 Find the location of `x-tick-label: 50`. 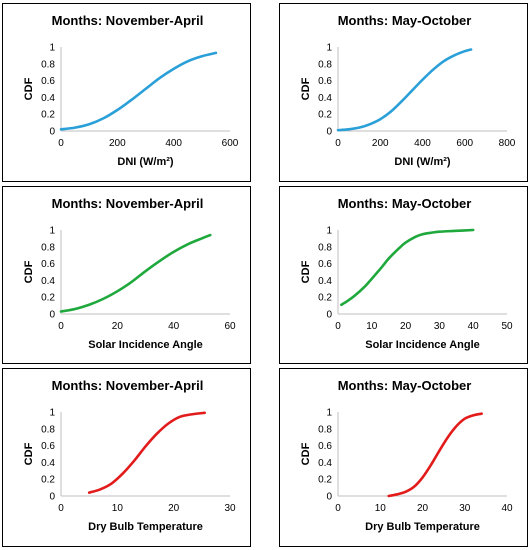

x-tick-label: 50 is located at coordinates (507, 326).